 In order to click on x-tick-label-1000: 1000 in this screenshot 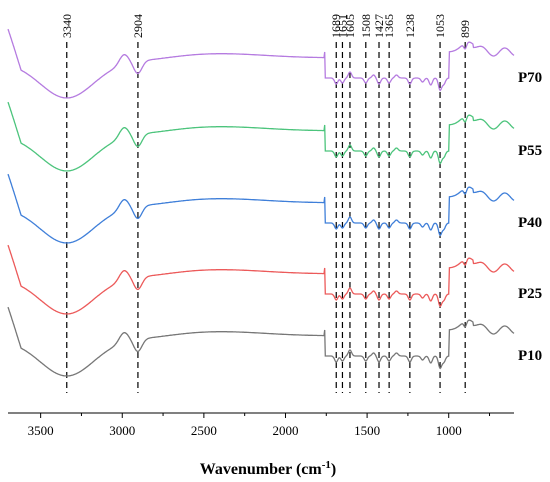, I will do `click(449, 430)`.